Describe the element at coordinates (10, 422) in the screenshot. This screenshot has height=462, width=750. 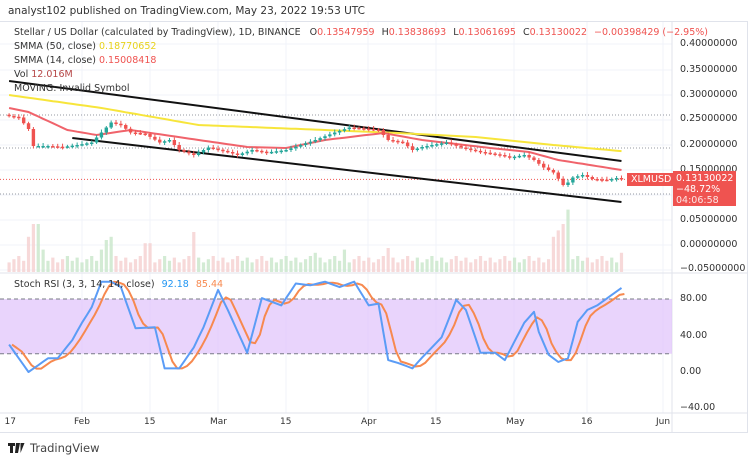
I see `time-tick: 17` at that location.